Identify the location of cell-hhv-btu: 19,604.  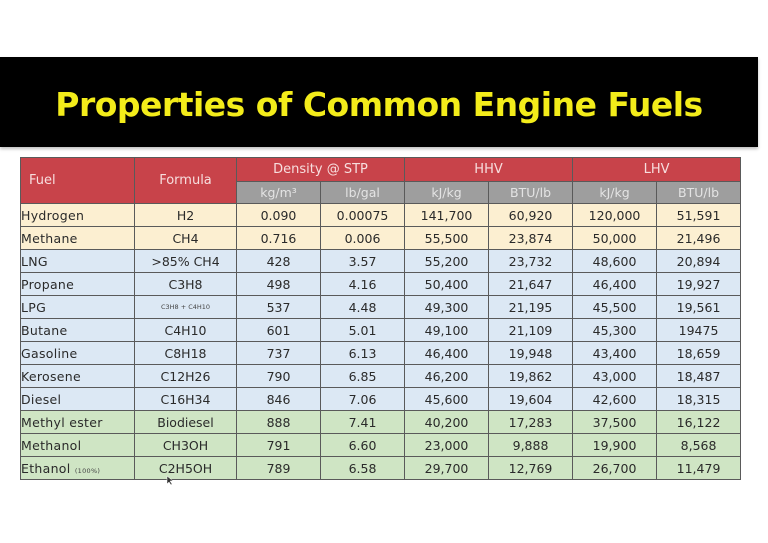
(531, 399).